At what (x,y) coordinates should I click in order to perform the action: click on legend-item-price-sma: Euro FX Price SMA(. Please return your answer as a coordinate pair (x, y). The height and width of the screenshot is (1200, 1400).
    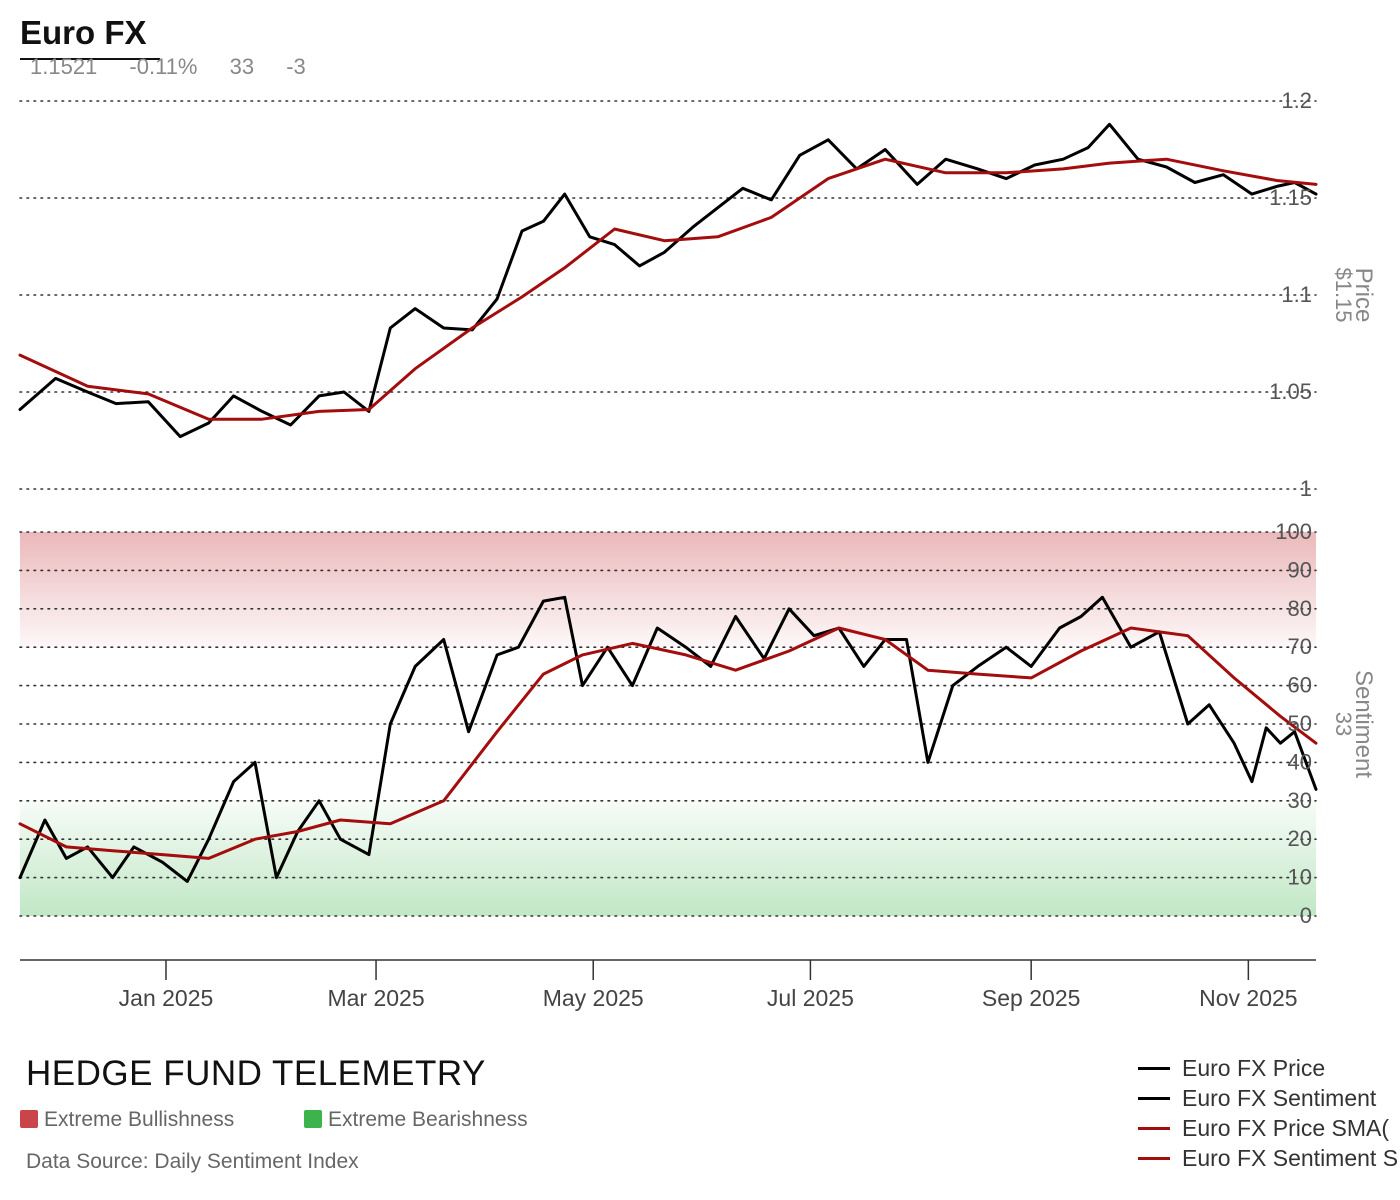
    Looking at the image, I should click on (1269, 1128).